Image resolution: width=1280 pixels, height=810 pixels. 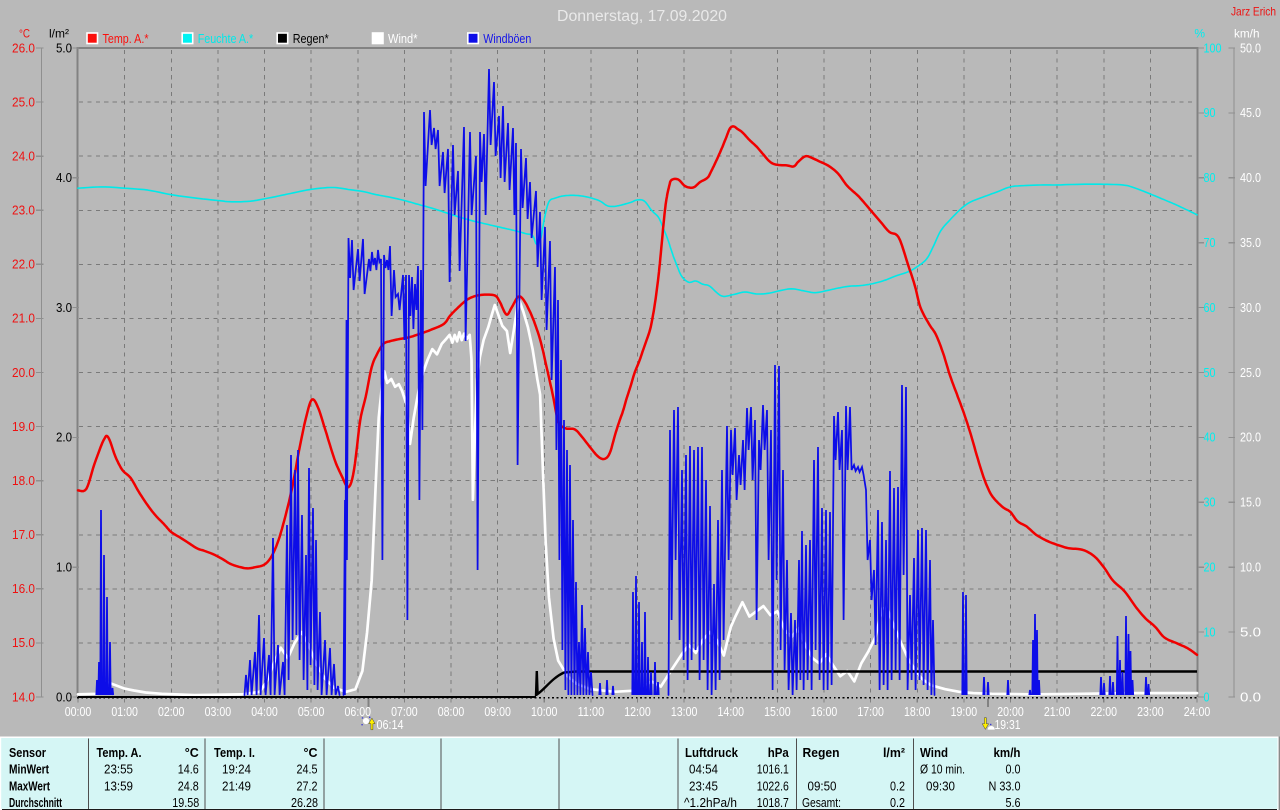 What do you see at coordinates (1210, 113) in the screenshot?
I see `svg-text: 90` at bounding box center [1210, 113].